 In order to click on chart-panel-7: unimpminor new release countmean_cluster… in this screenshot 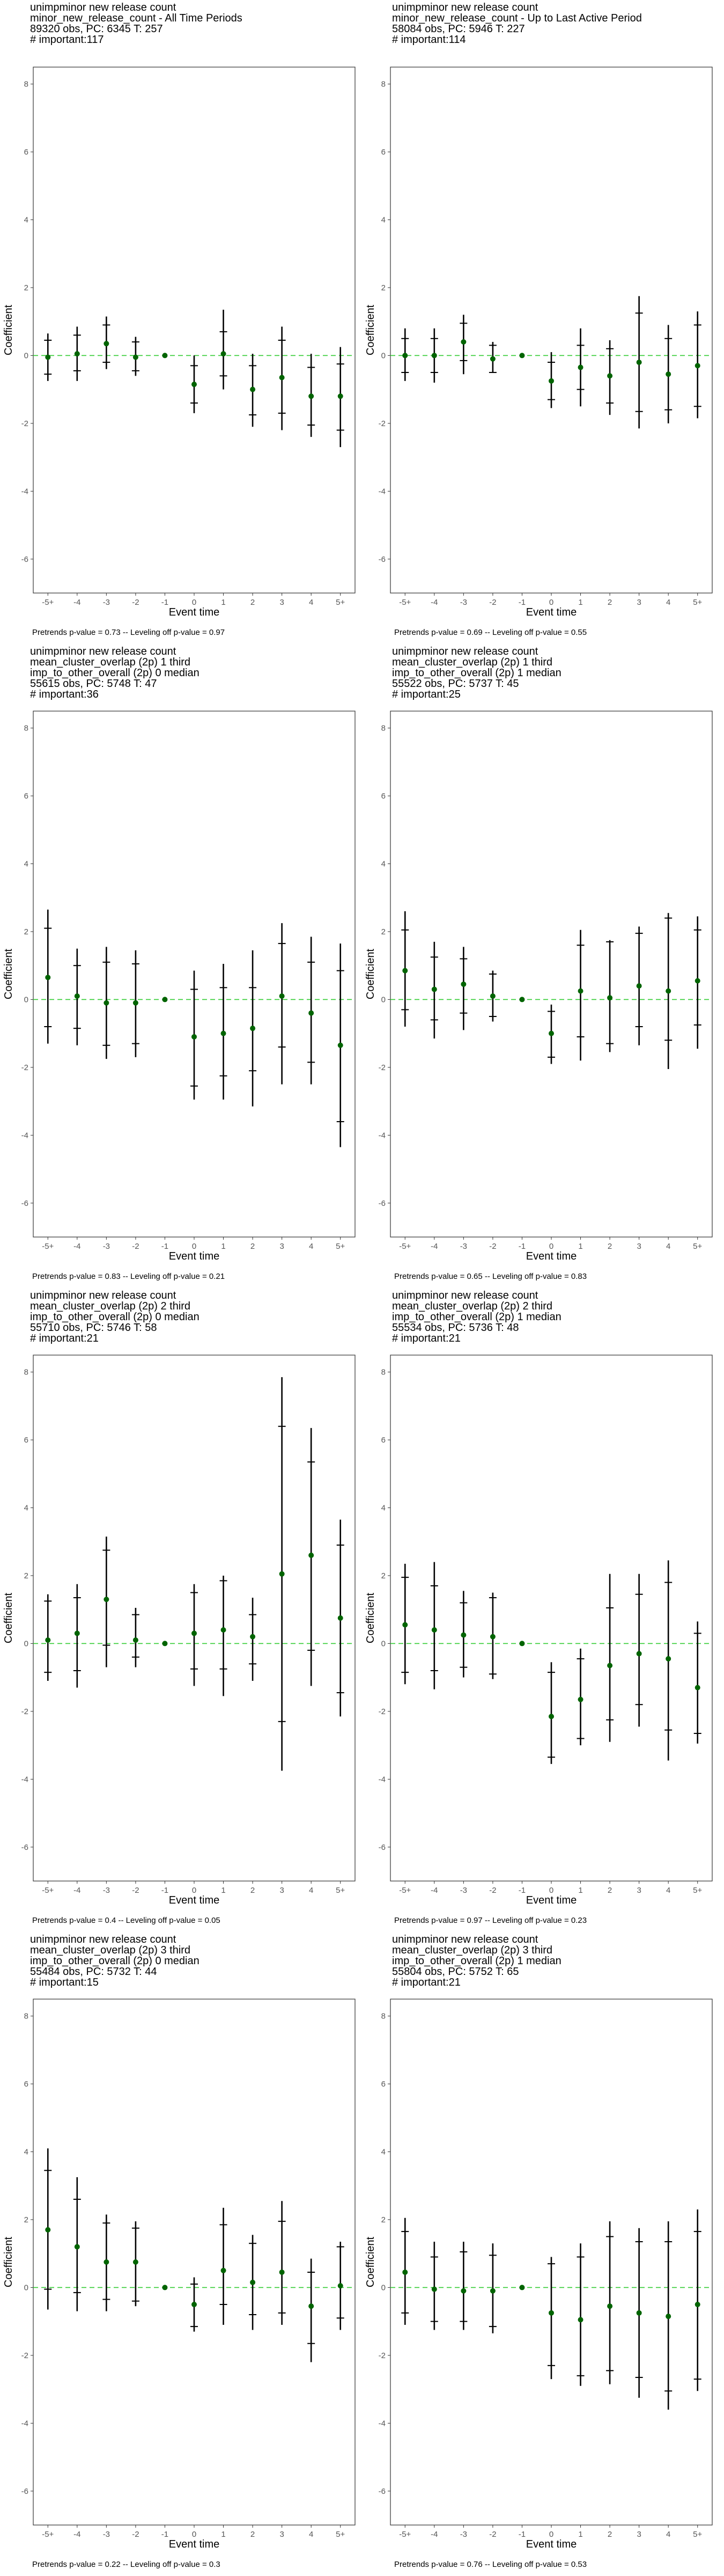, I will do `click(179, 2251)`.